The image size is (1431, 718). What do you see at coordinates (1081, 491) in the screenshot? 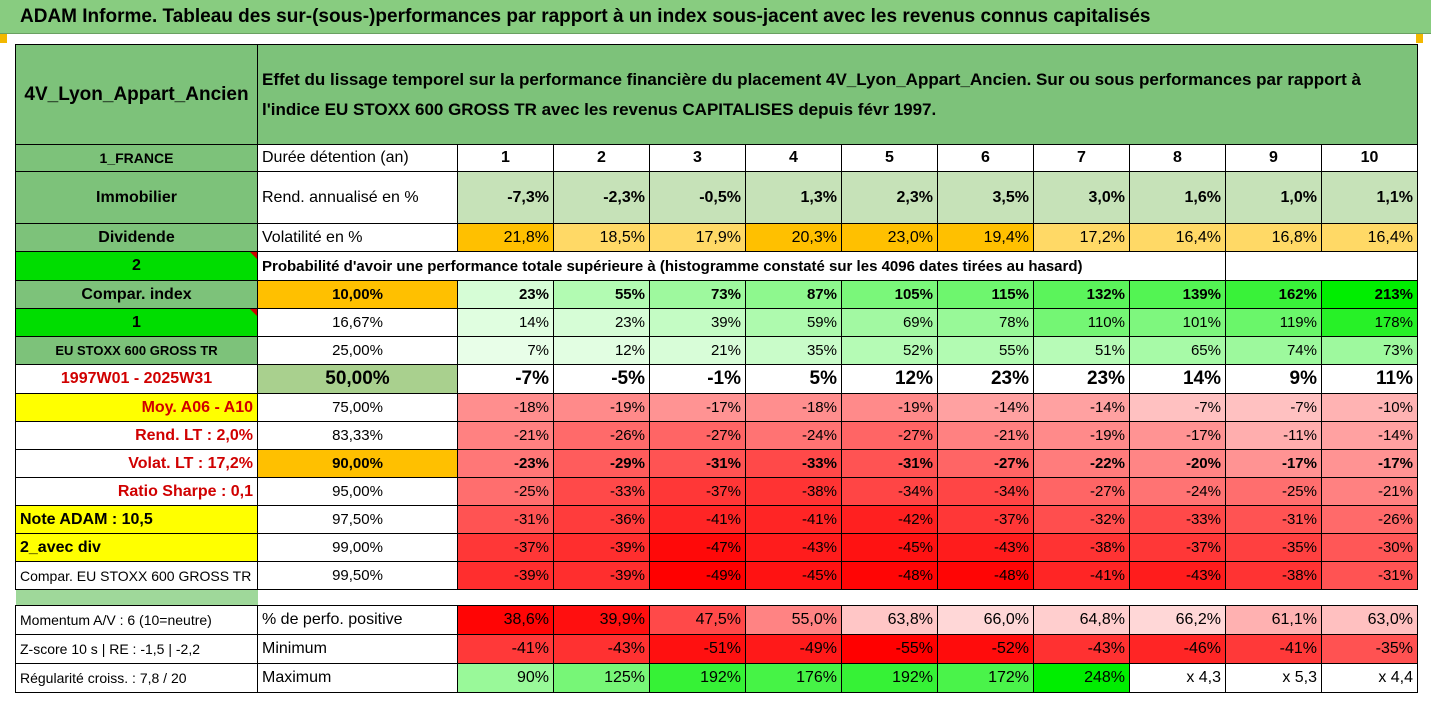
I see `quantile-value: -27%` at bounding box center [1081, 491].